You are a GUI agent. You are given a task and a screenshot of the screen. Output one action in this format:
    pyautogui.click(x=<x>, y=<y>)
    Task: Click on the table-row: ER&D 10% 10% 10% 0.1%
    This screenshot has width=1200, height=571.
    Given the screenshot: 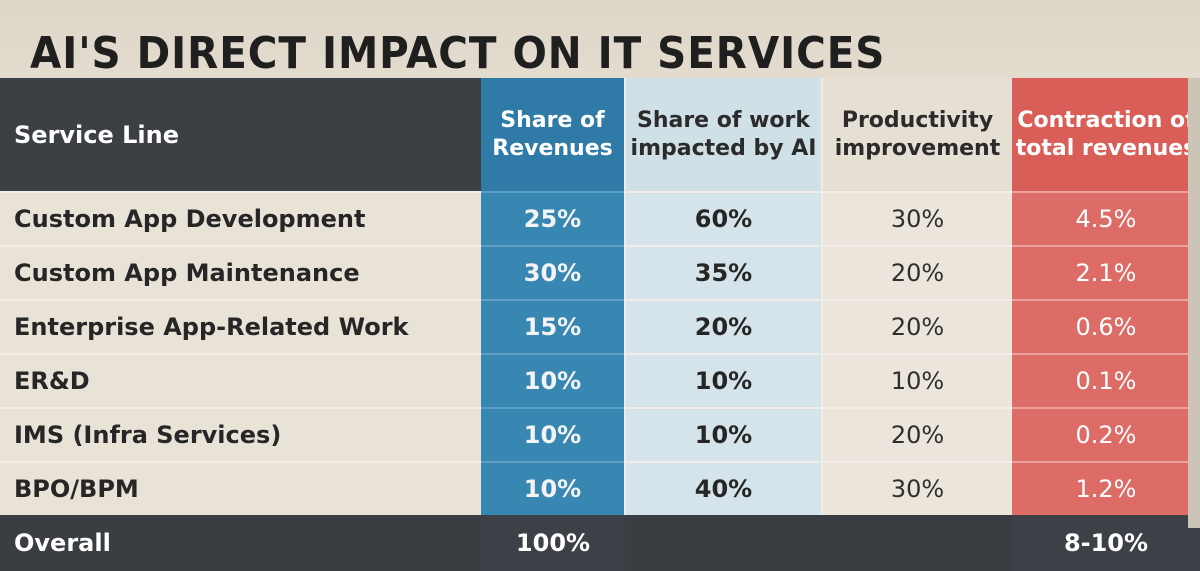 What is the action you would take?
    pyautogui.click(x=600, y=380)
    